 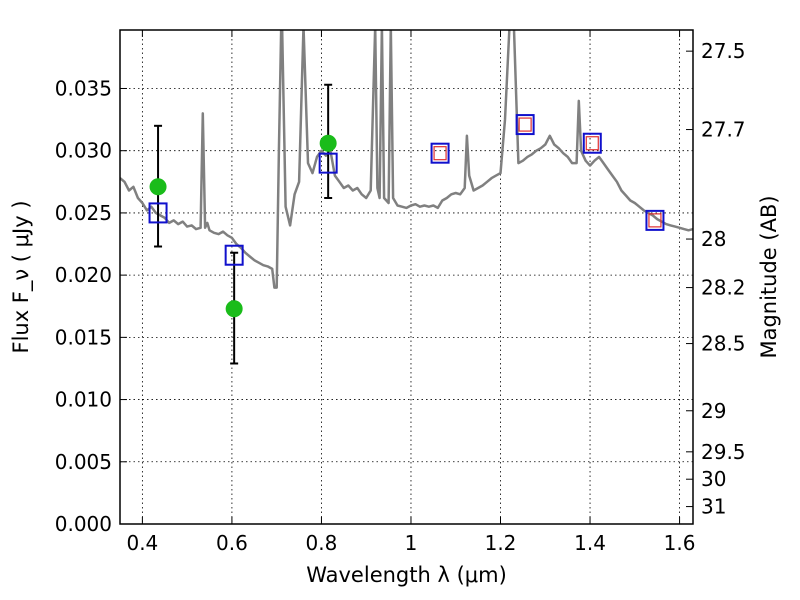 I want to click on y2-tick-label: 31, so click(x=713, y=507).